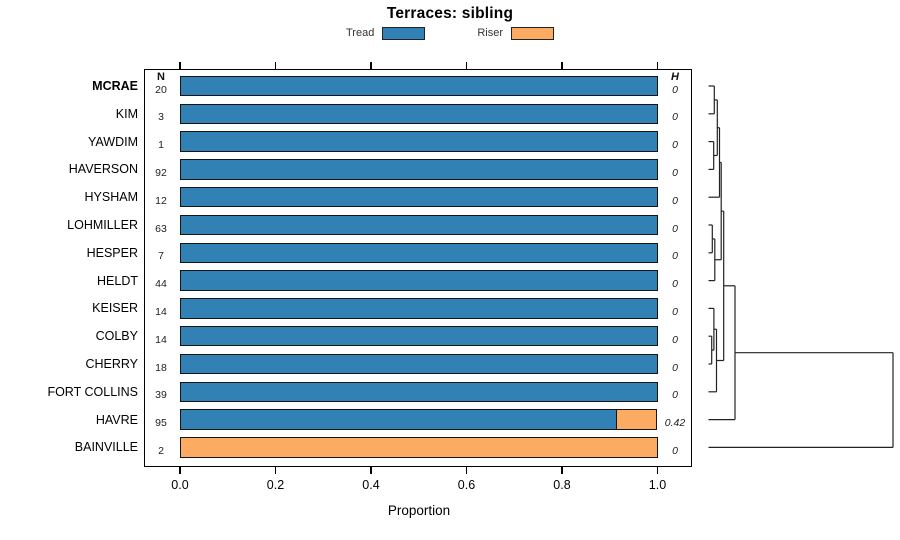  I want to click on row-n-value: 20, so click(161, 89).